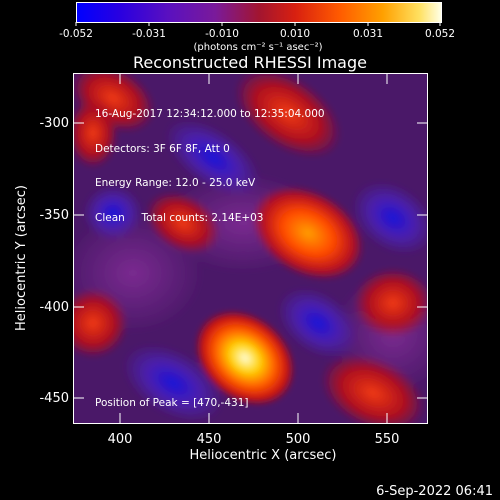  I want to click on y-tick-label: -400, so click(54, 307).